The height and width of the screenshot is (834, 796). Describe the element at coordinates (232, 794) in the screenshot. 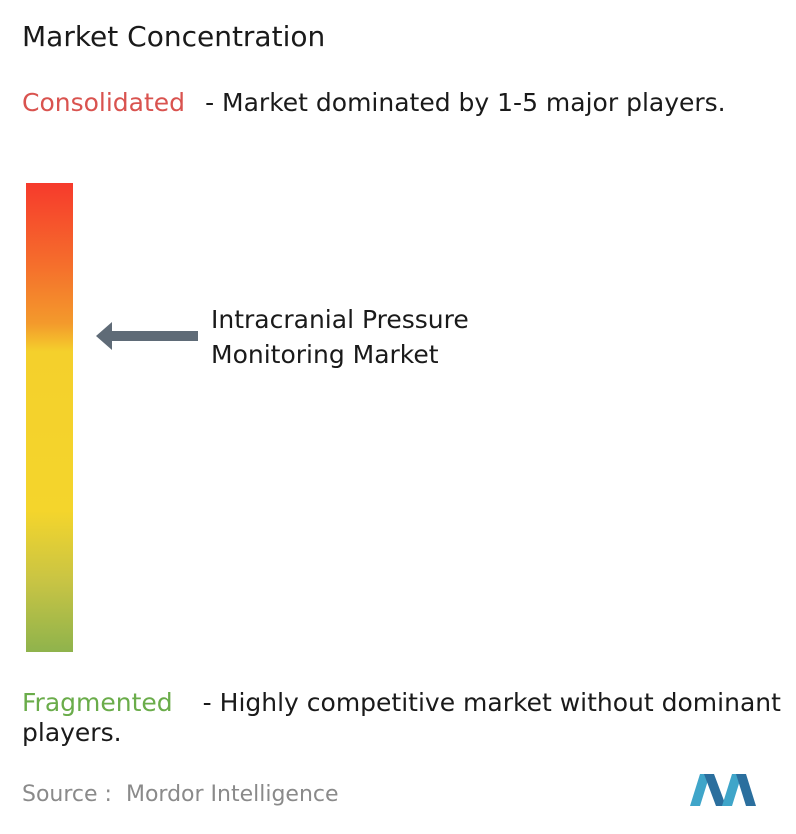

I see `source-name: Mordor Intelligence` at that location.